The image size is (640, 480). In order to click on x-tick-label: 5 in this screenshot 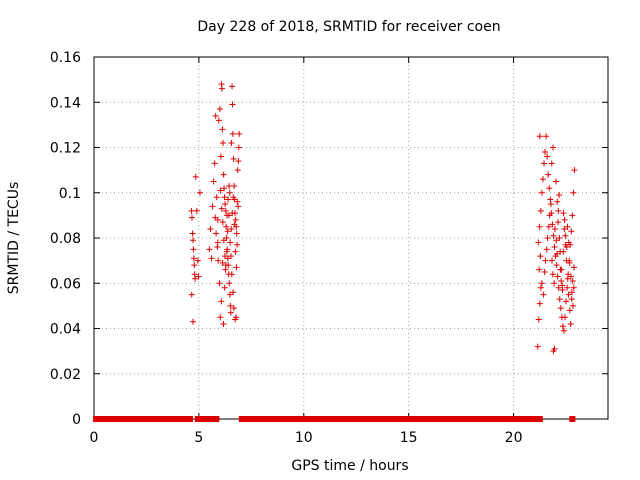, I will do `click(198, 438)`.